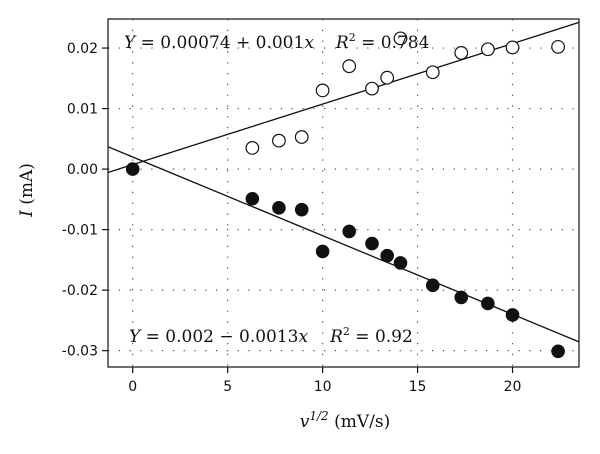 The width and height of the screenshot is (600, 454). Describe the element at coordinates (130, 43) in the screenshot. I see `eq-open-y: Y` at that location.